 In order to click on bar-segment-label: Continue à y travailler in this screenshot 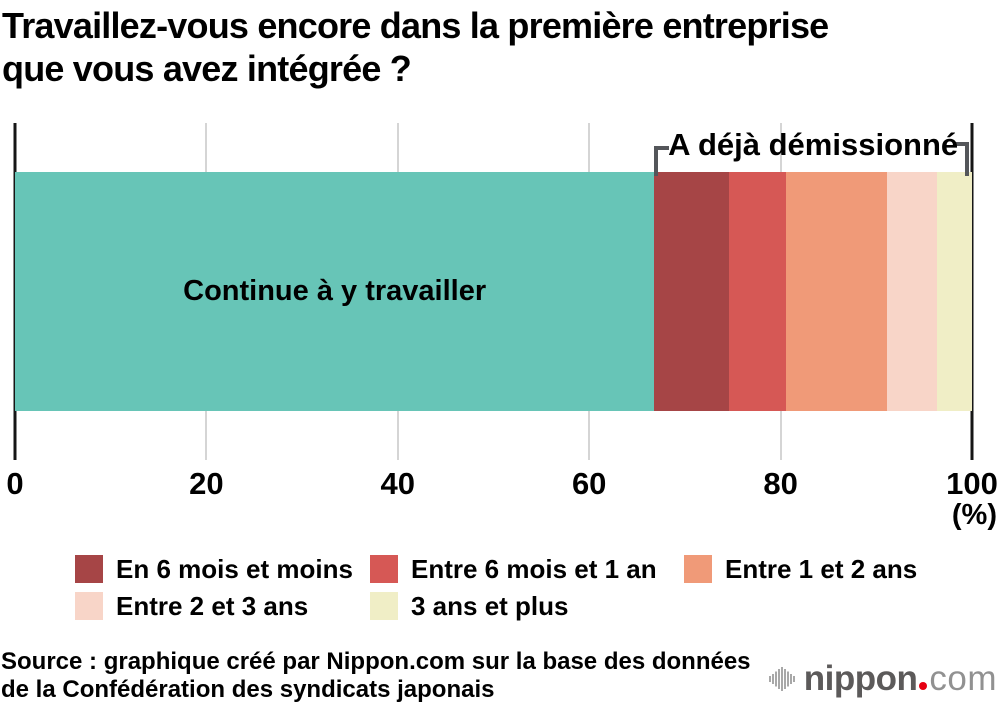, I will do `click(335, 291)`.